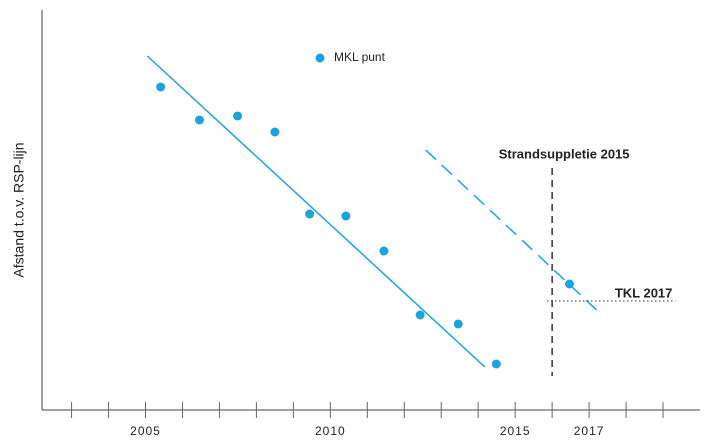 This screenshot has height=440, width=720. What do you see at coordinates (513, 231) in the screenshot?
I see `trend-line` at bounding box center [513, 231].